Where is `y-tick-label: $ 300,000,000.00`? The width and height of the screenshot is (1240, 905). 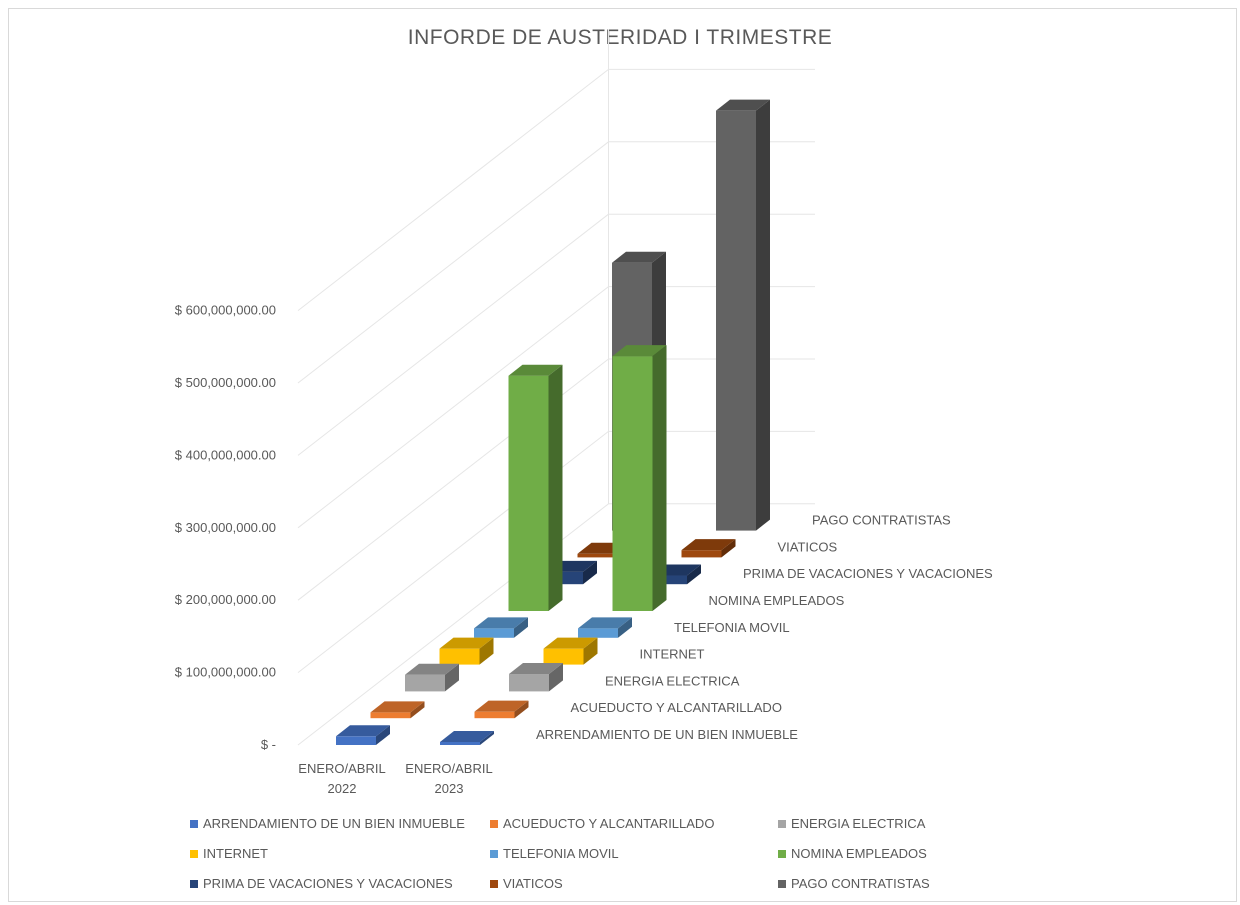 y-tick-label: $ 300,000,000.00 is located at coordinates (225, 527).